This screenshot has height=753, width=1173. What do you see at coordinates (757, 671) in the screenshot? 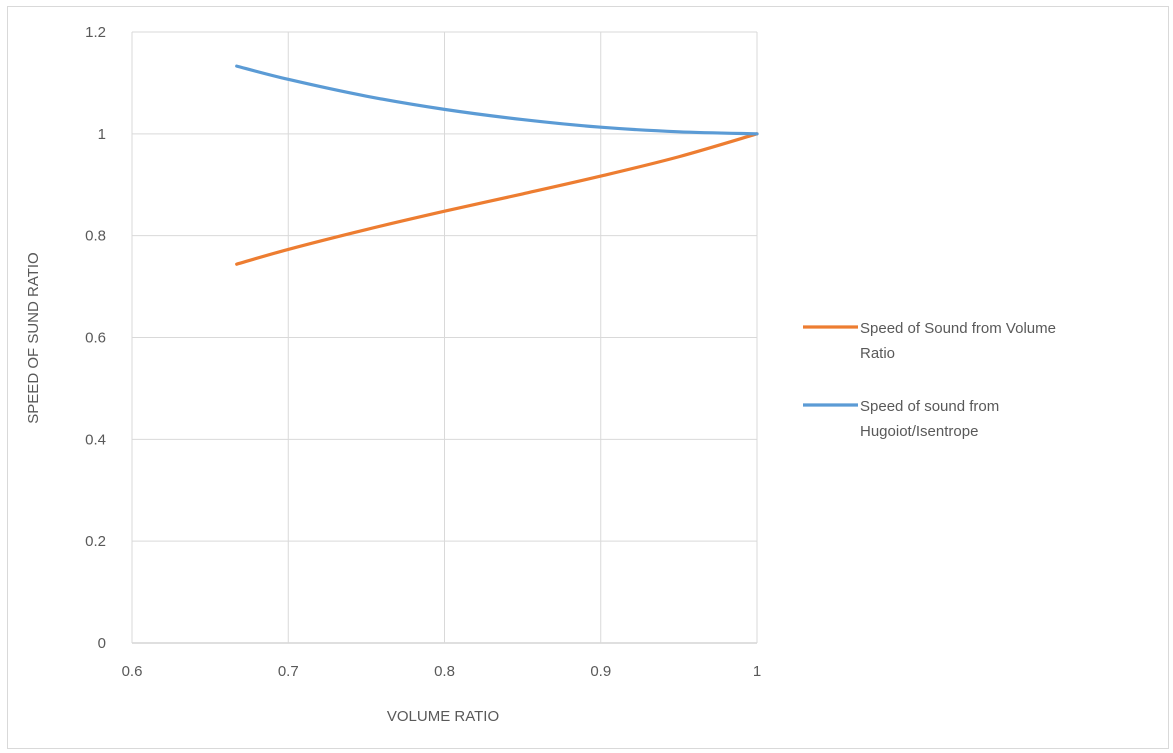
I see `x-tick-label: 1` at bounding box center [757, 671].